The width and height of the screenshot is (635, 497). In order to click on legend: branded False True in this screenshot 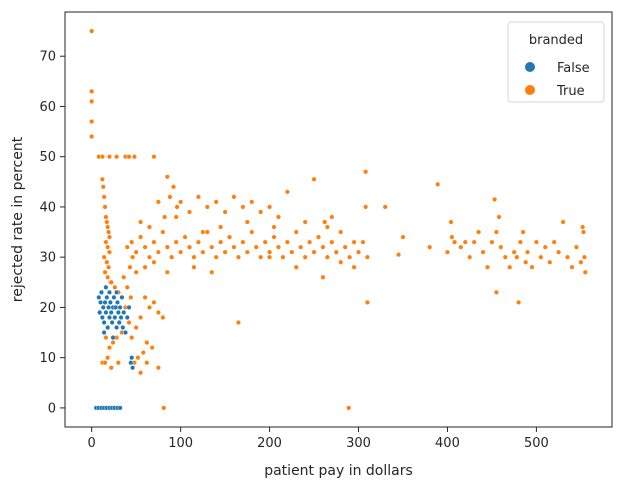, I will do `click(556, 62)`.